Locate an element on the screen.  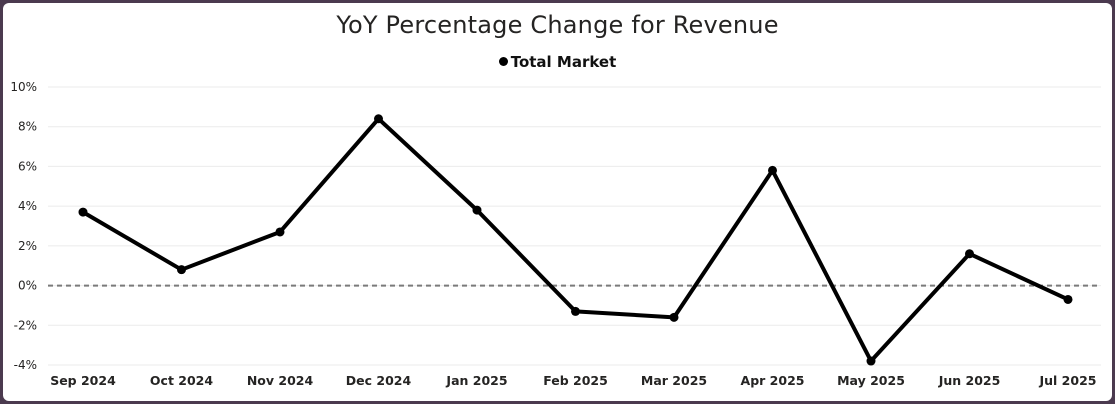
chart-legend: Total Market is located at coordinates (557, 62).